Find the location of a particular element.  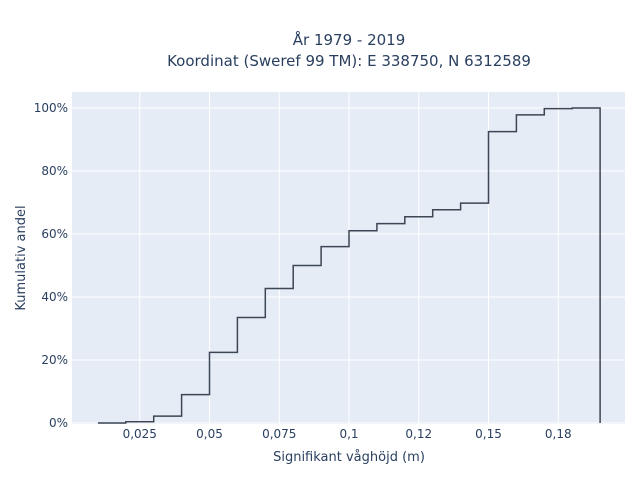

y-tick-label: 0% is located at coordinates (58, 423).